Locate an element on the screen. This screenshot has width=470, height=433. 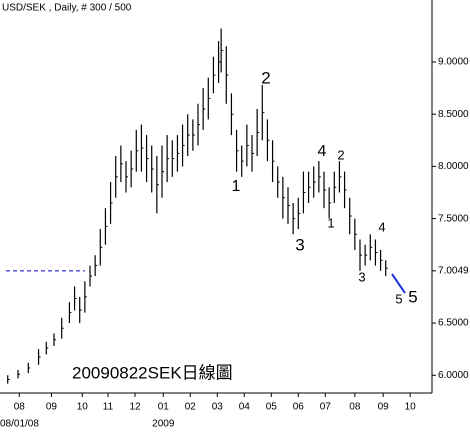
wave-line is located at coordinates (398, 283).